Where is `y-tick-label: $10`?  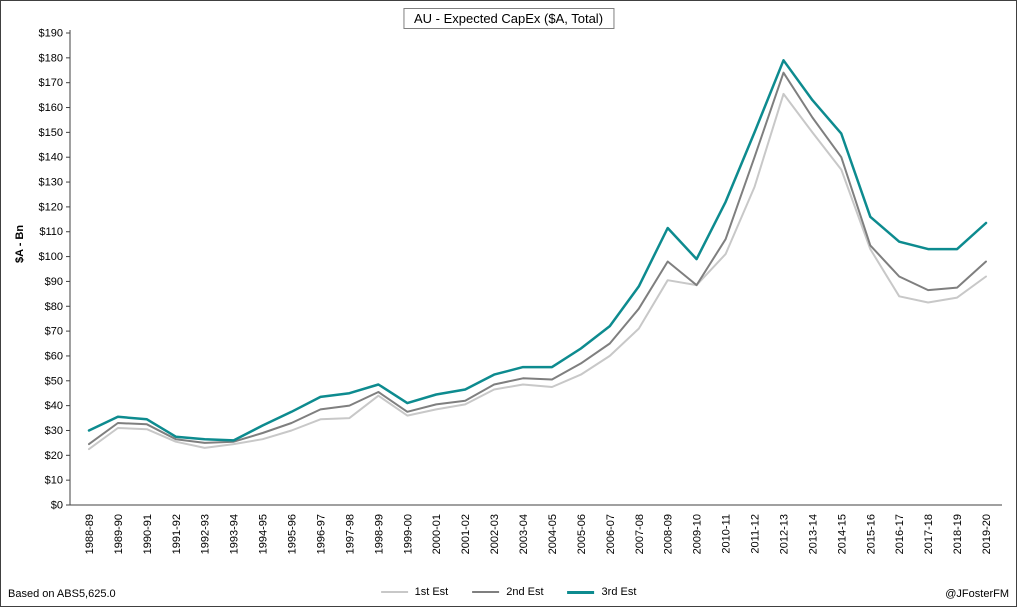 y-tick-label: $10 is located at coordinates (54, 481).